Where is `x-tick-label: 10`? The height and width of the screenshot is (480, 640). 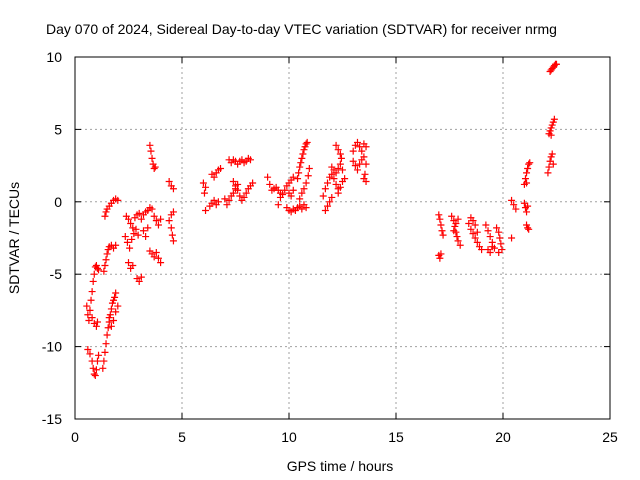 x-tick-label: 10 is located at coordinates (289, 437).